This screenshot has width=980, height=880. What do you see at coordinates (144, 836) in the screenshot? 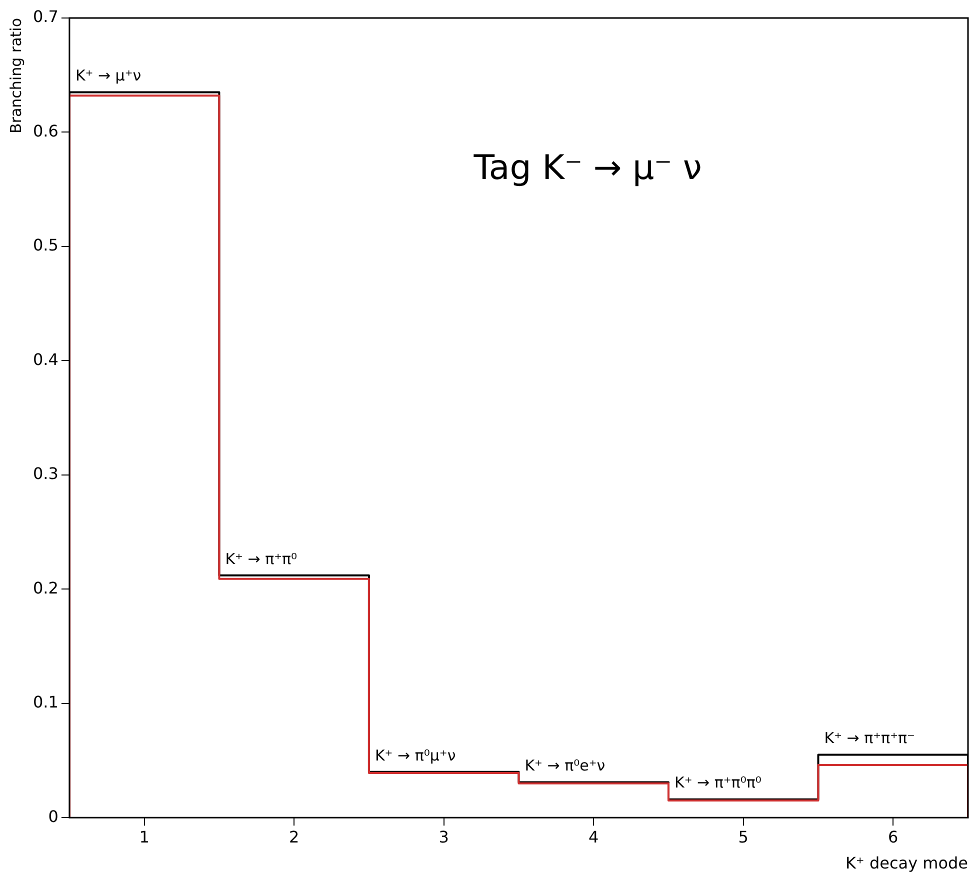
I see `x-tick-label: 1` at bounding box center [144, 836].